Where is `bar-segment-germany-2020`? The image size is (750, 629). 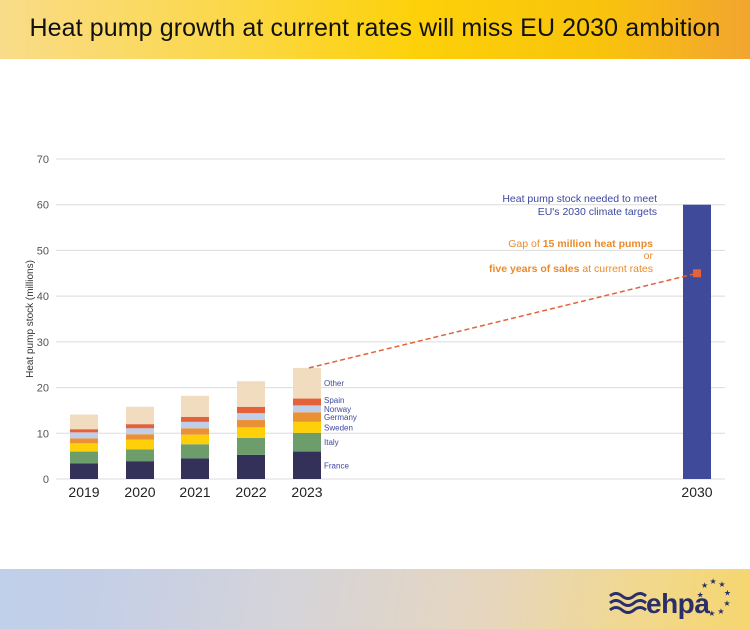 bar-segment-germany-2020 is located at coordinates (140, 437).